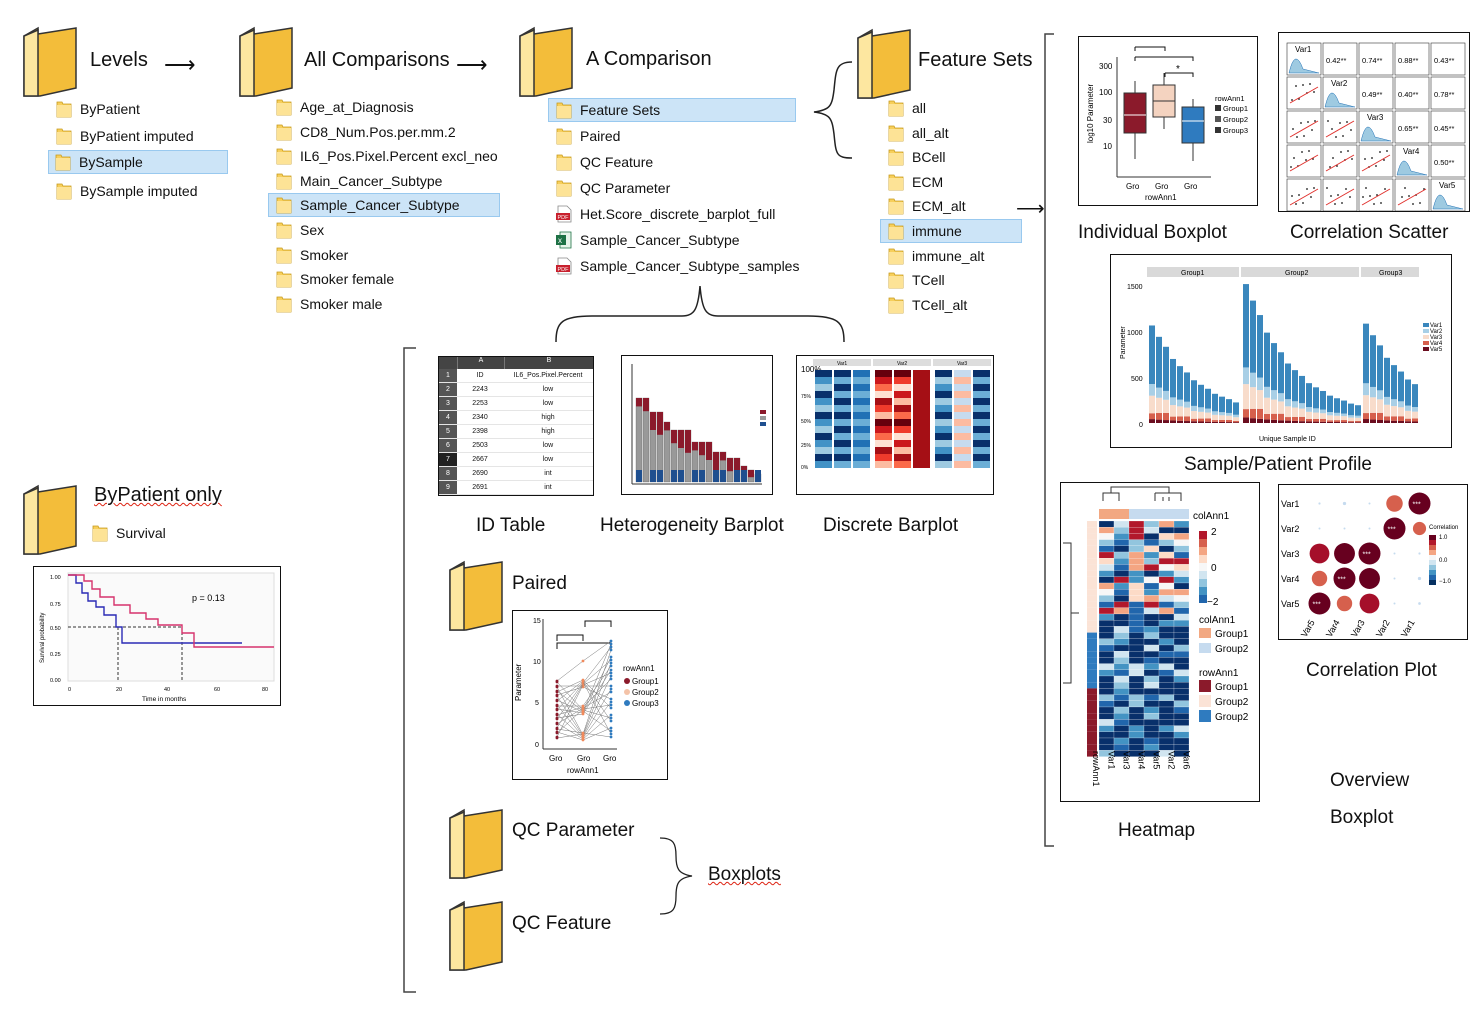 This screenshot has height=1015, width=1478. Describe the element at coordinates (1192, 273) in the screenshot. I see `facet-label: Group1` at that location.